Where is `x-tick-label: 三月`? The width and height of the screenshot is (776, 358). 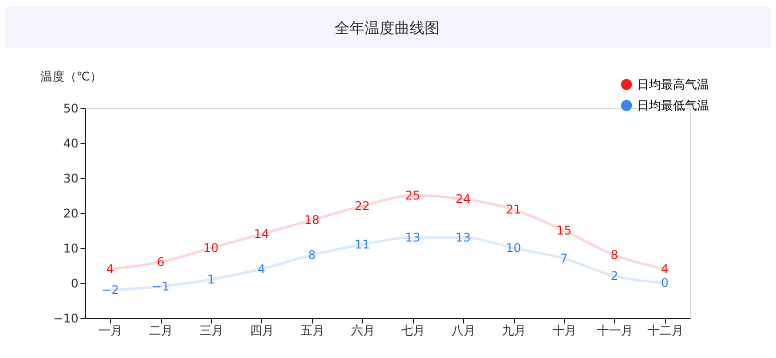 x-tick-label: 三月 is located at coordinates (212, 331).